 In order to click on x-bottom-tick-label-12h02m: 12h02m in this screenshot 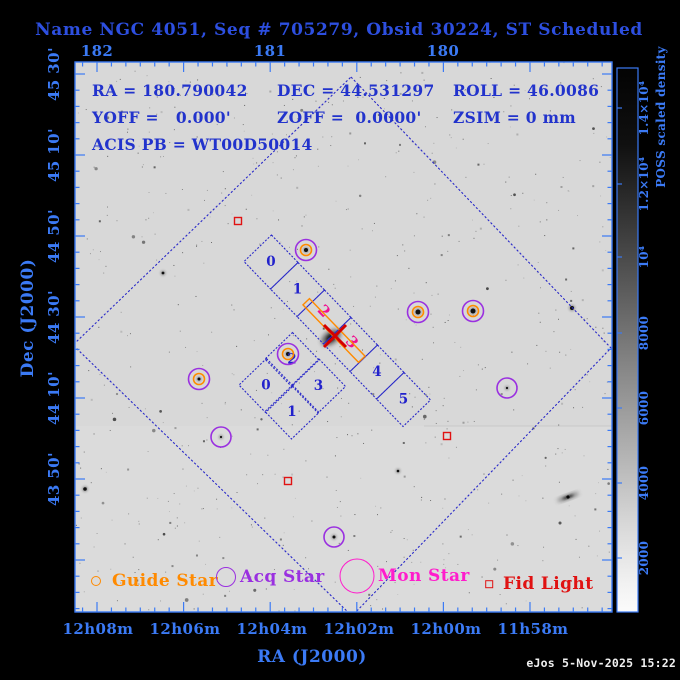, I will do `click(359, 629)`.